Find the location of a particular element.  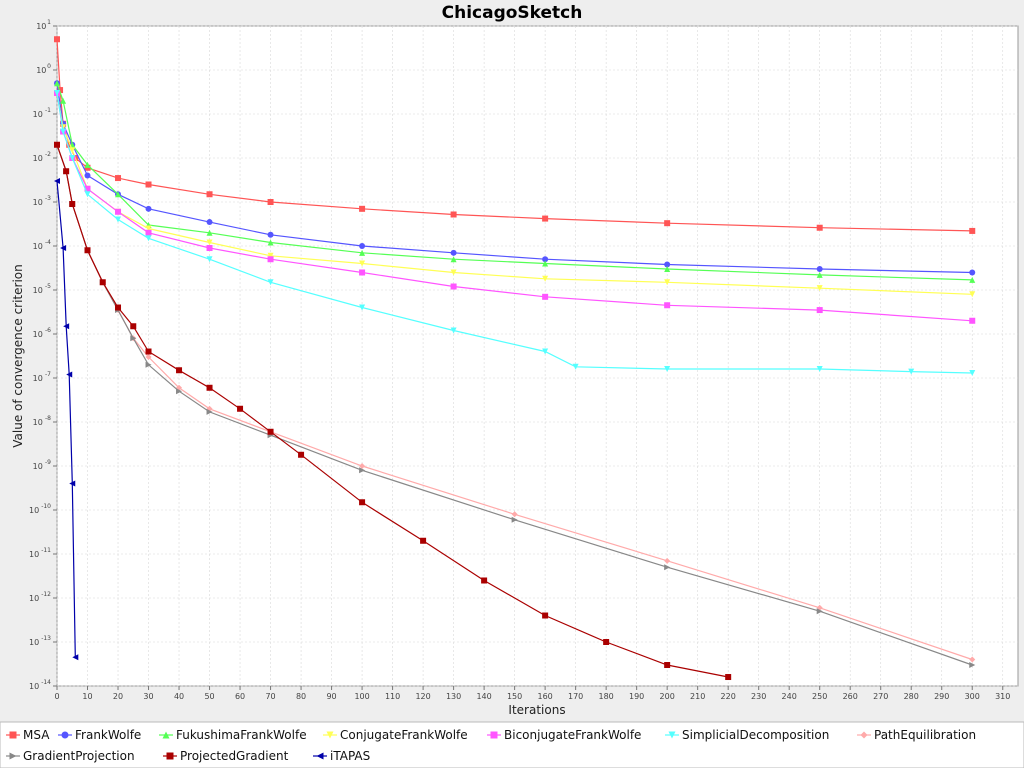

x-tick-label: 200 is located at coordinates (667, 696).